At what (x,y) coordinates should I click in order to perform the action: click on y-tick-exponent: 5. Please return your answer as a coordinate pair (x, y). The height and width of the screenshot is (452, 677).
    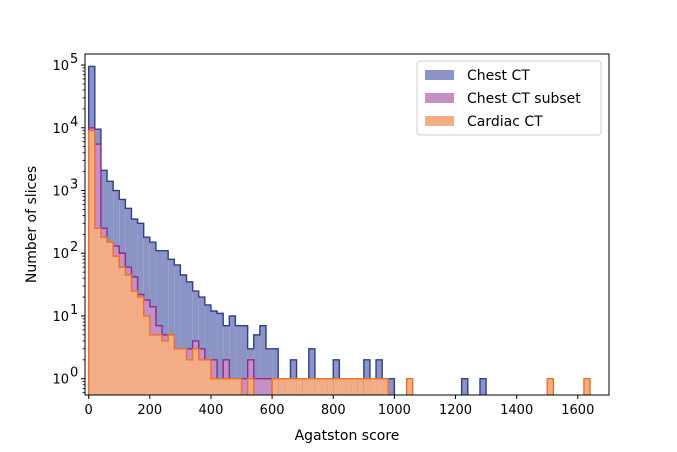
    Looking at the image, I should click on (74, 59).